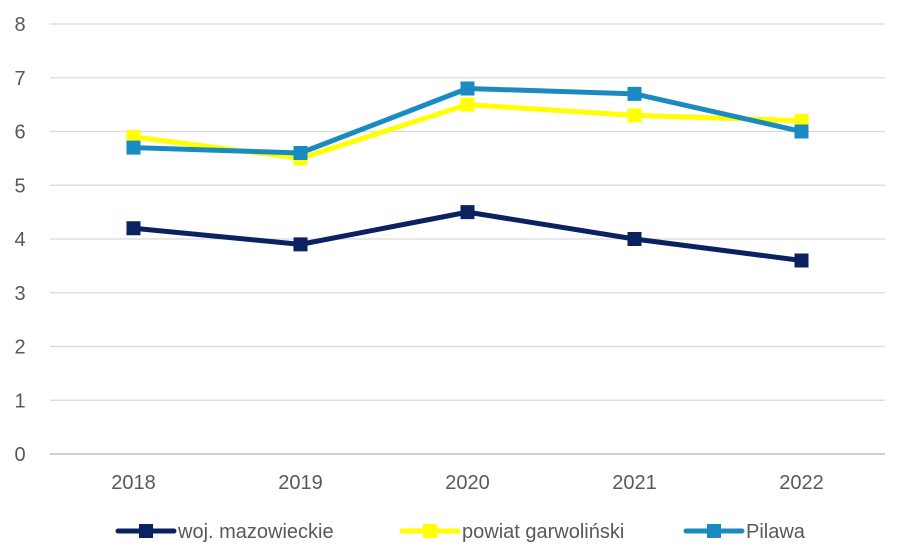  What do you see at coordinates (19, 133) in the screenshot?
I see `y-tick-label: 6` at bounding box center [19, 133].